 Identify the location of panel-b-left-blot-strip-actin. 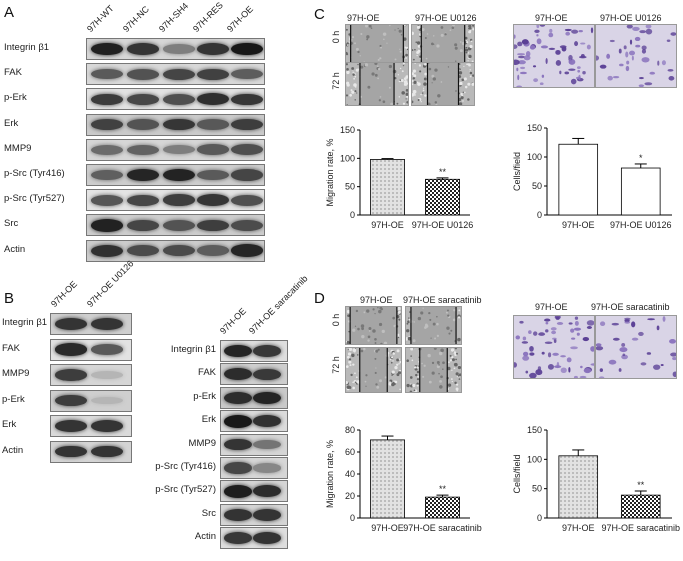
(91, 451).